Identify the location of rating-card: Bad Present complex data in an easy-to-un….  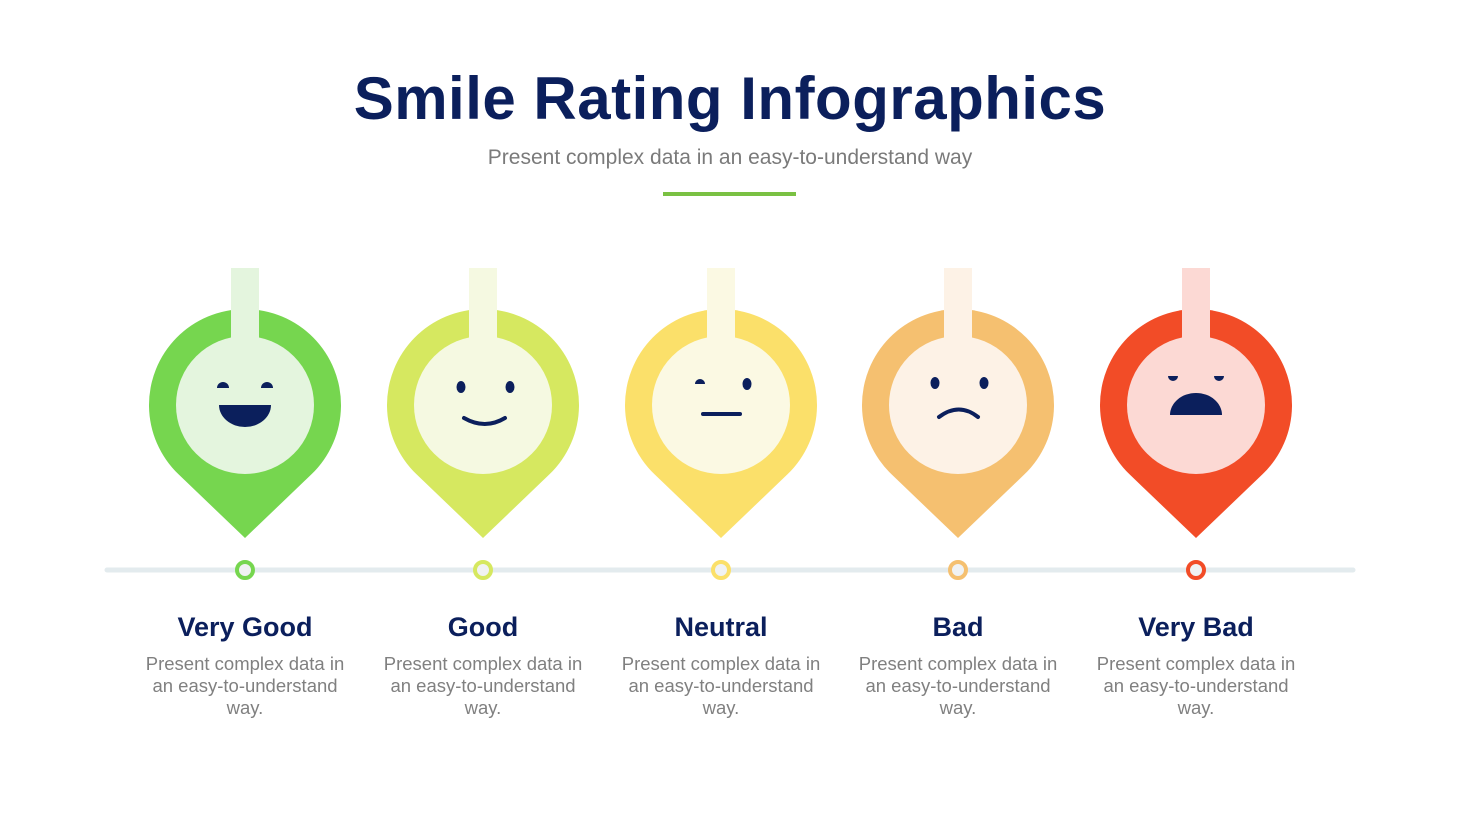
(958, 665).